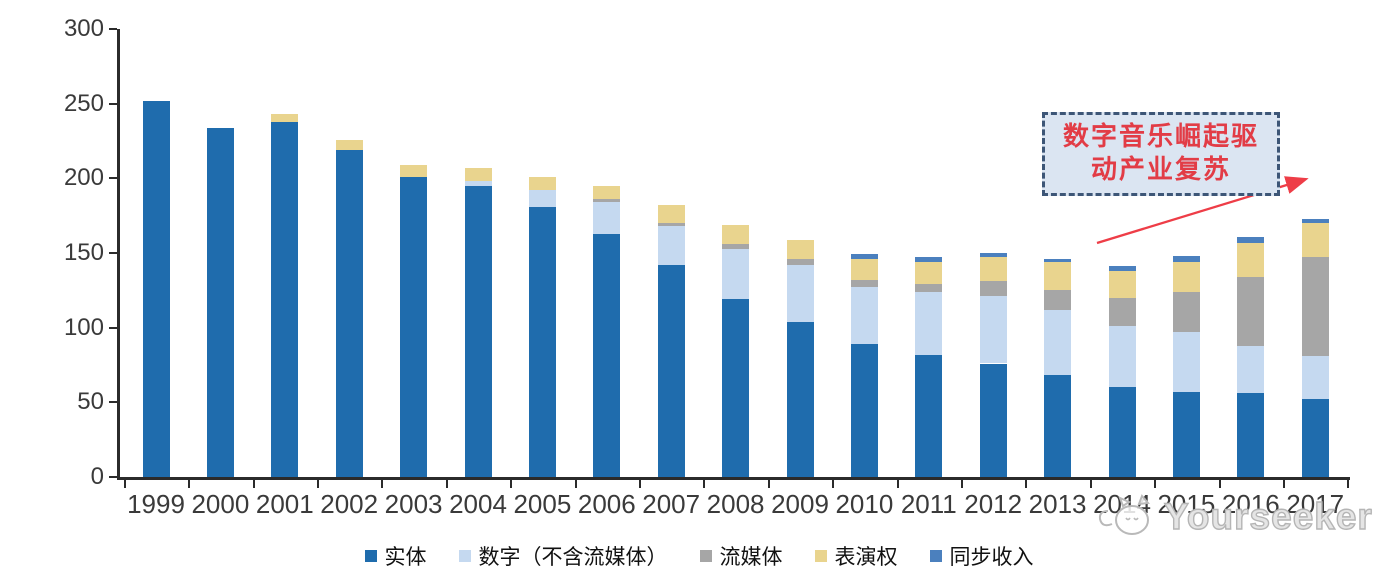 The height and width of the screenshot is (582, 1398). Describe the element at coordinates (1186, 362) in the screenshot. I see `bar-segment-digital-ex-streaming-2015` at that location.